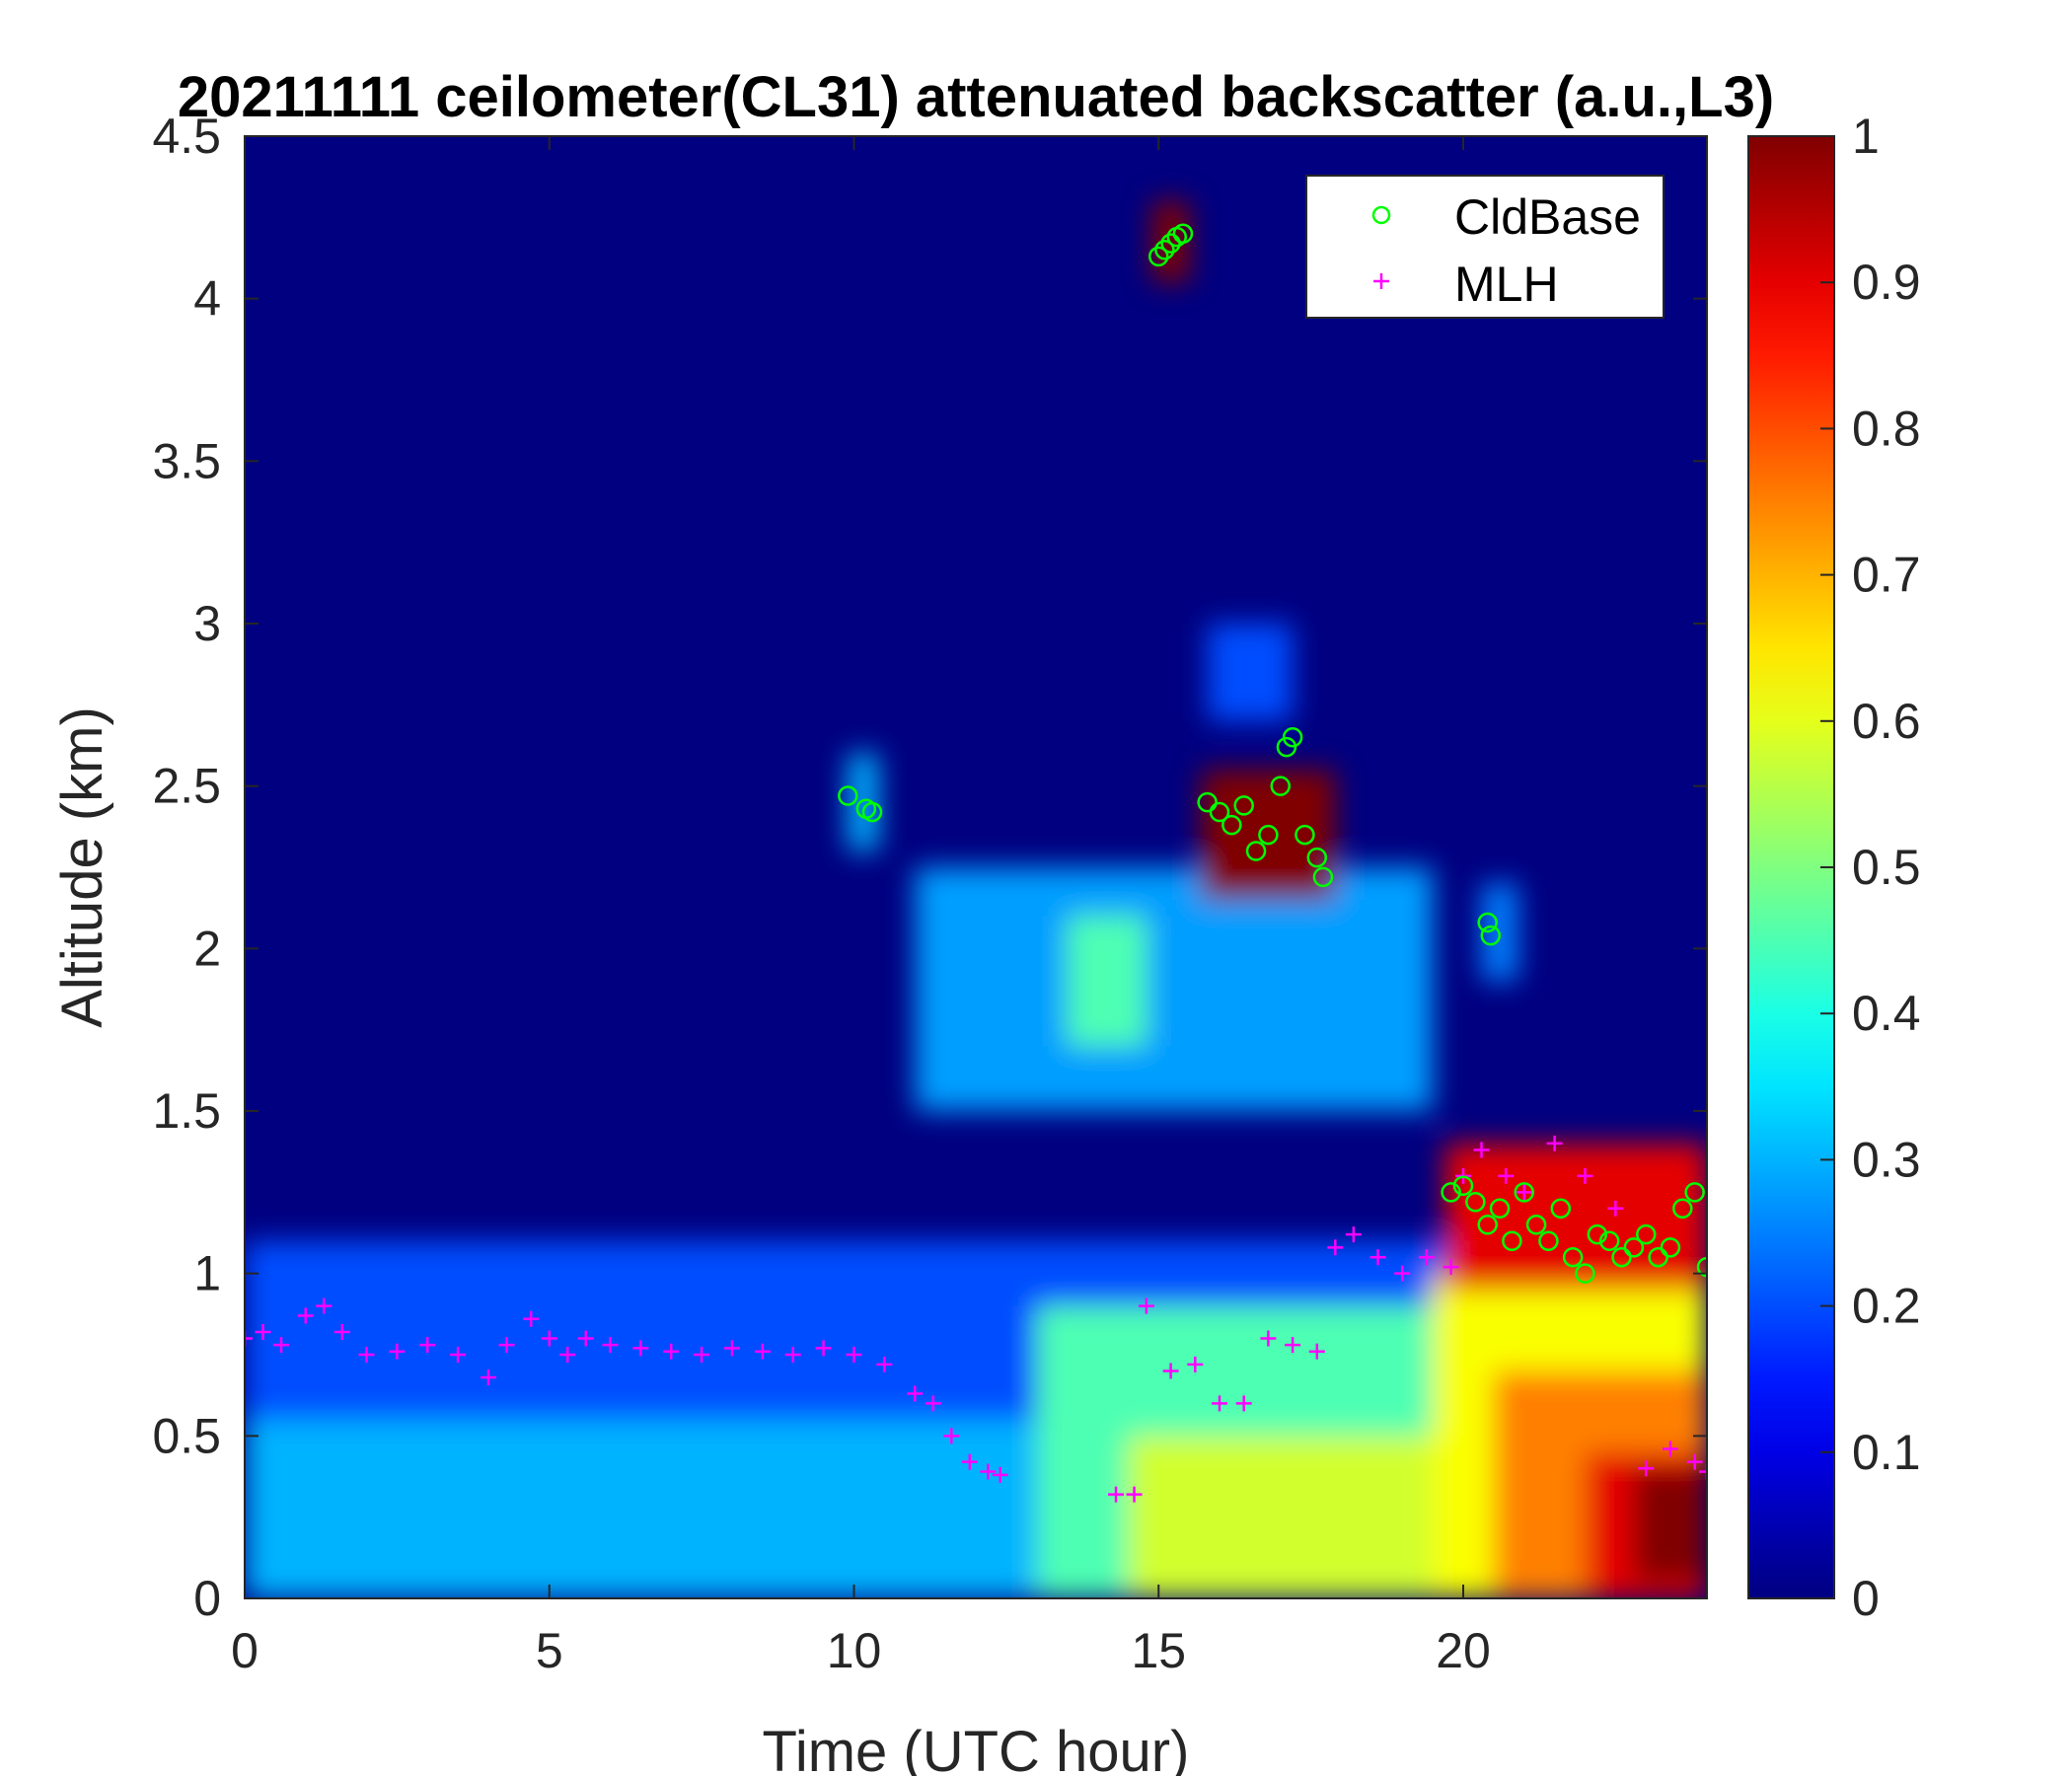  Describe the element at coordinates (207, 624) in the screenshot. I see `y-tick-label: 3` at that location.